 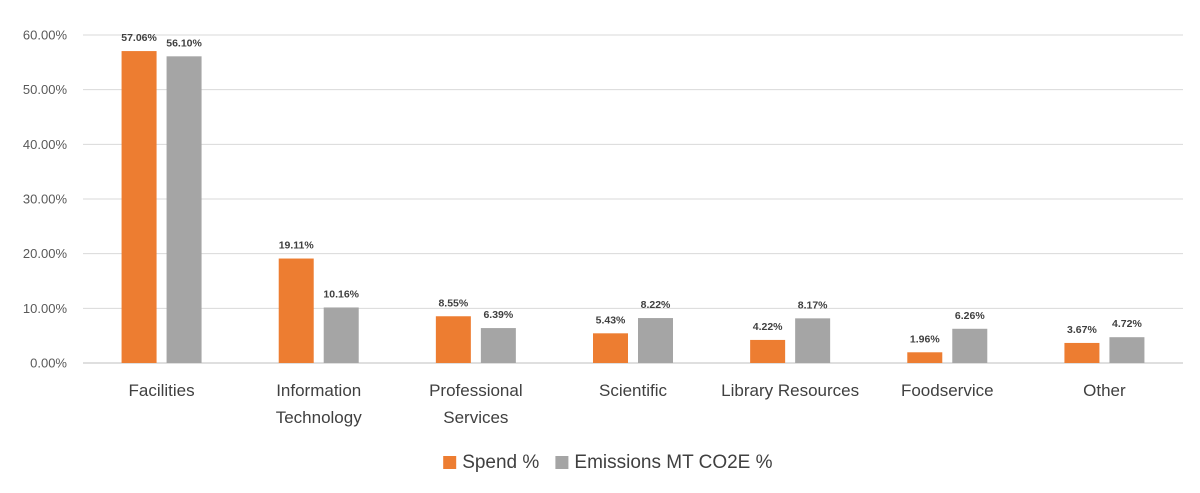 I want to click on legend-swatch-spend, so click(x=450, y=462).